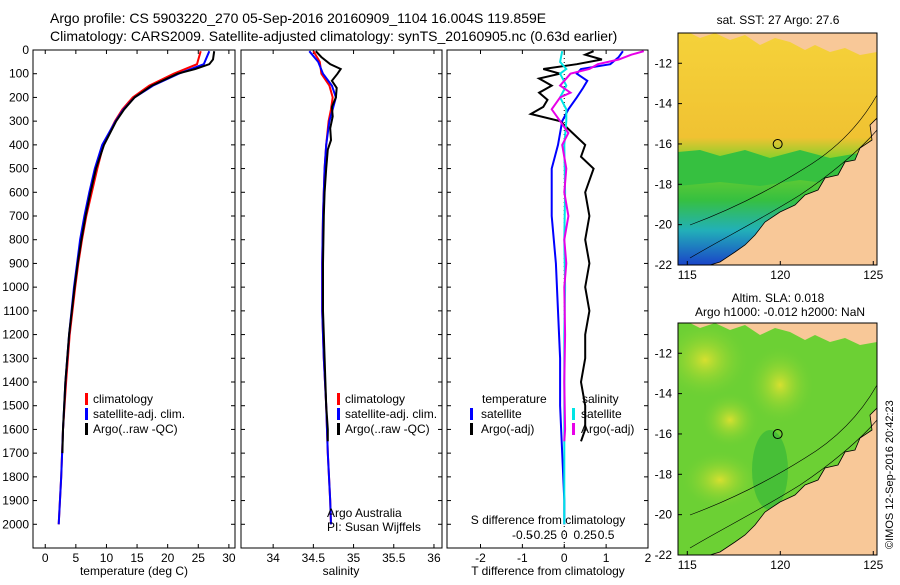 The height and width of the screenshot is (585, 900). What do you see at coordinates (15, 287) in the screenshot?
I see `y-tick-label: 1000` at bounding box center [15, 287].